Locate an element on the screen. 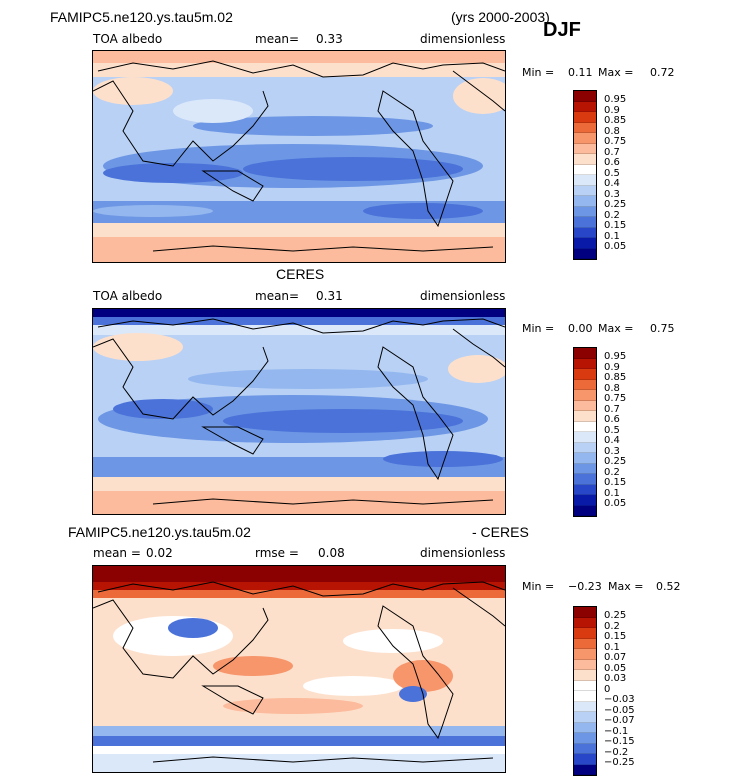  panel2-units: dimensionless is located at coordinates (463, 296).